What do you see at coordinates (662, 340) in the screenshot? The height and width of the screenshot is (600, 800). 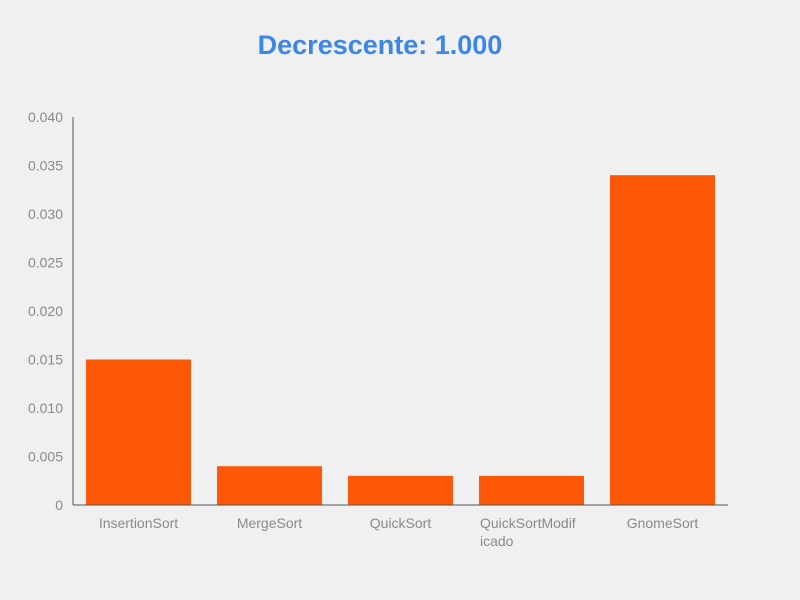 I see `bar-gnomesort` at bounding box center [662, 340].